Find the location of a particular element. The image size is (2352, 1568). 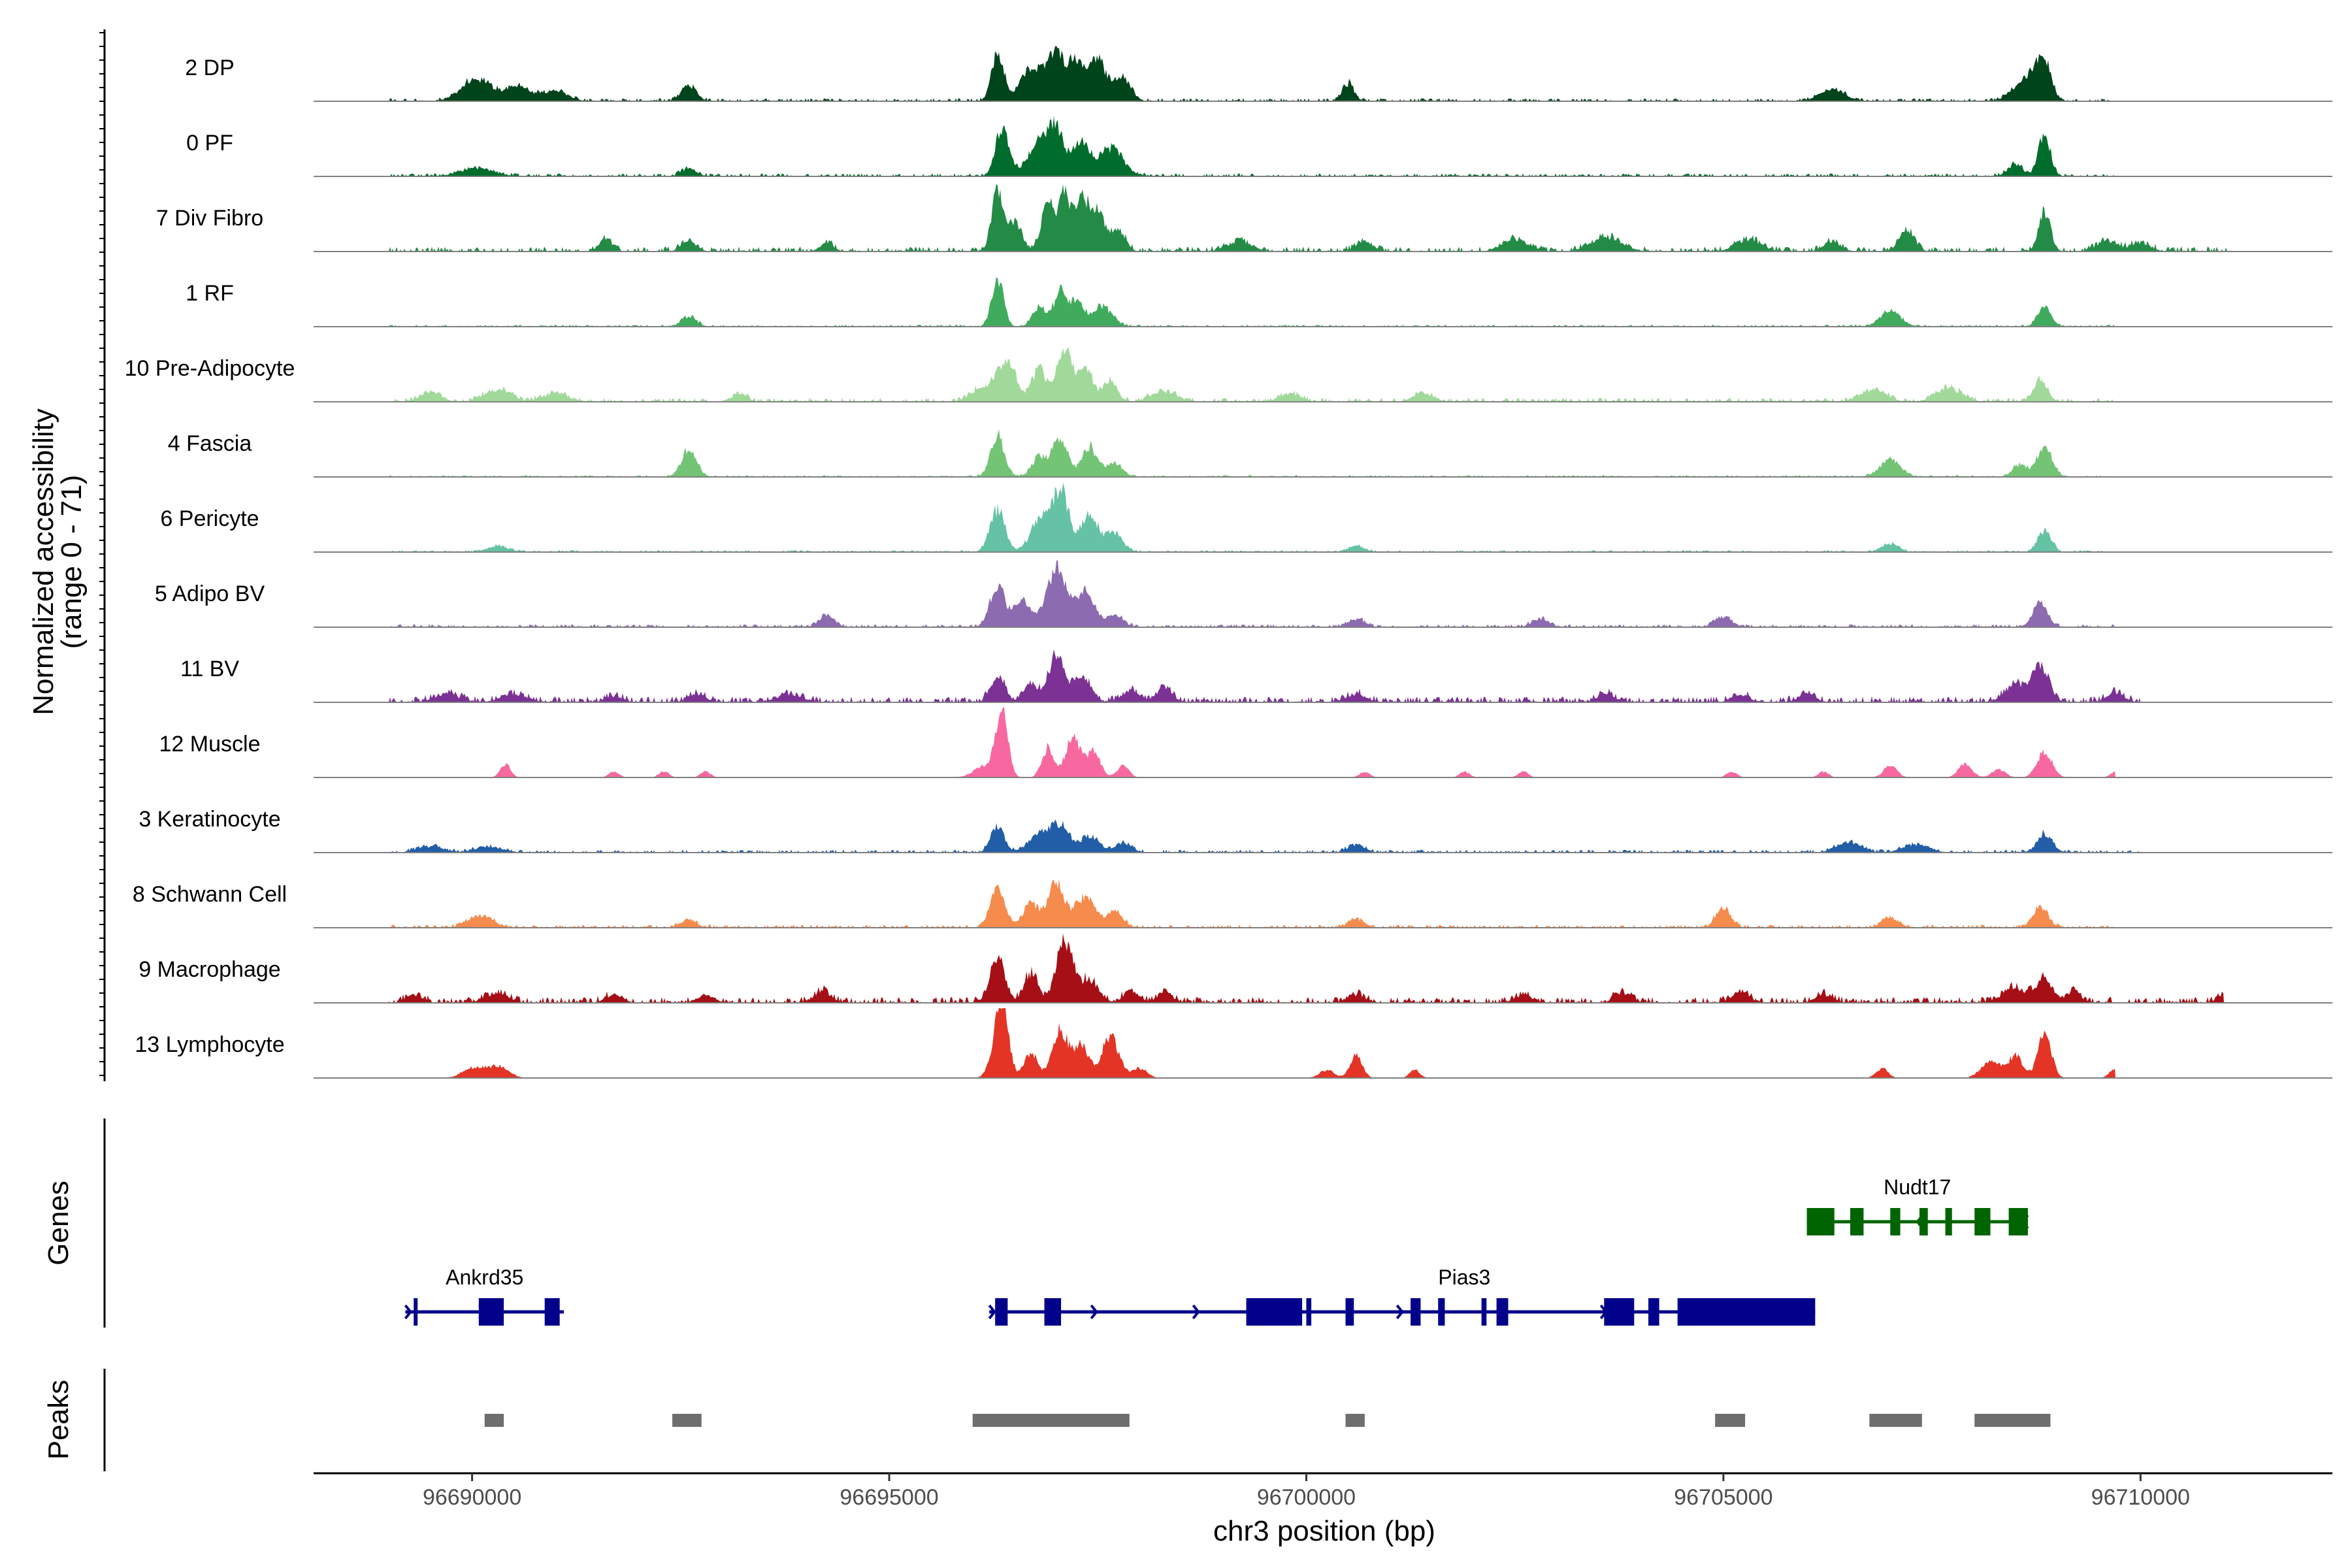

track-label: 1 RF is located at coordinates (210, 293).